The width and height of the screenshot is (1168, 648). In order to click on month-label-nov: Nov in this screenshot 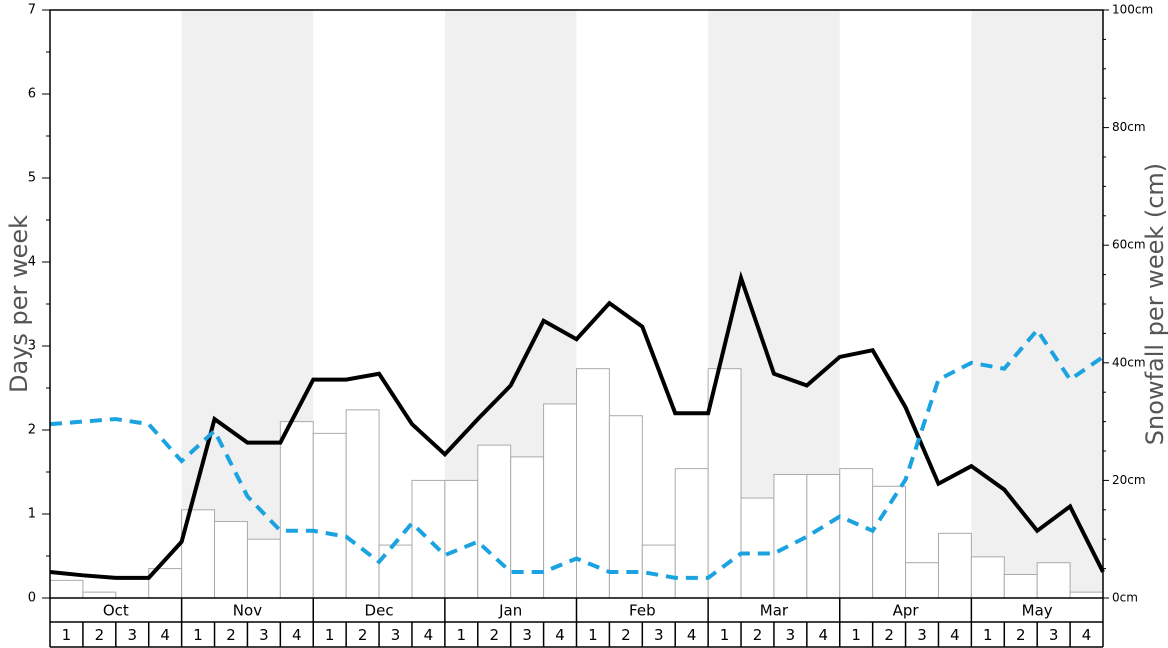, I will do `click(247, 611)`.